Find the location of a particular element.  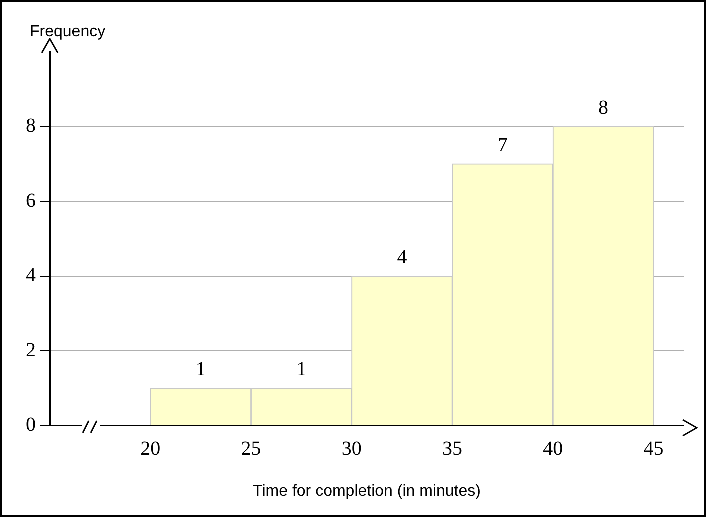

x-tick-label: 20 is located at coordinates (150, 449).